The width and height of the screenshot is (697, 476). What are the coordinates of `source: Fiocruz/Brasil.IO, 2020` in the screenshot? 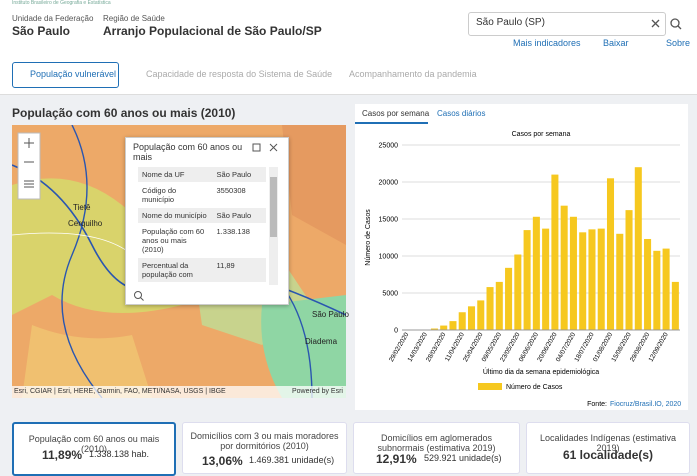 It's located at (645, 404).